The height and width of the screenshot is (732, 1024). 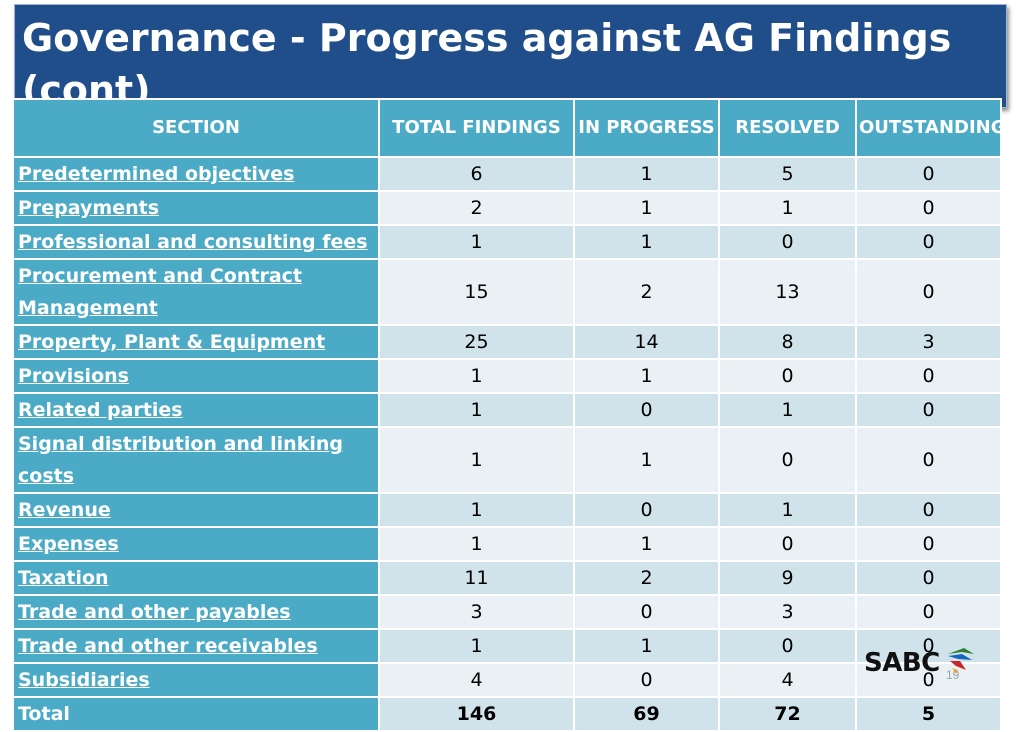 What do you see at coordinates (476, 128) in the screenshot?
I see `header-total-findings: TOTAL FINDINGS` at bounding box center [476, 128].